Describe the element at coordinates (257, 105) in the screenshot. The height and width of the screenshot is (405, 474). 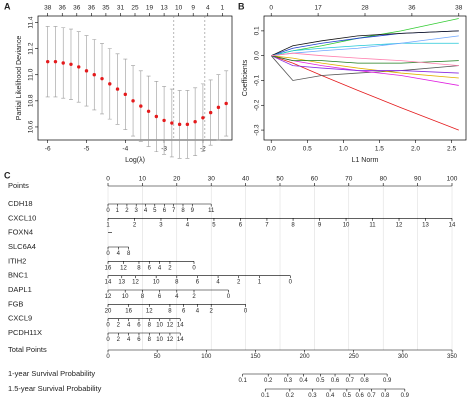
I see `y-tick-label: -0.2` at that location.